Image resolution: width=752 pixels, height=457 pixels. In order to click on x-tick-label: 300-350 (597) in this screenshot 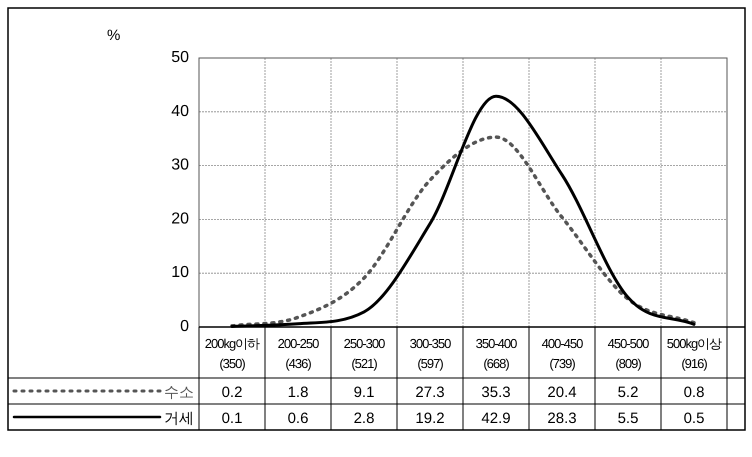, I will do `click(431, 353)`.